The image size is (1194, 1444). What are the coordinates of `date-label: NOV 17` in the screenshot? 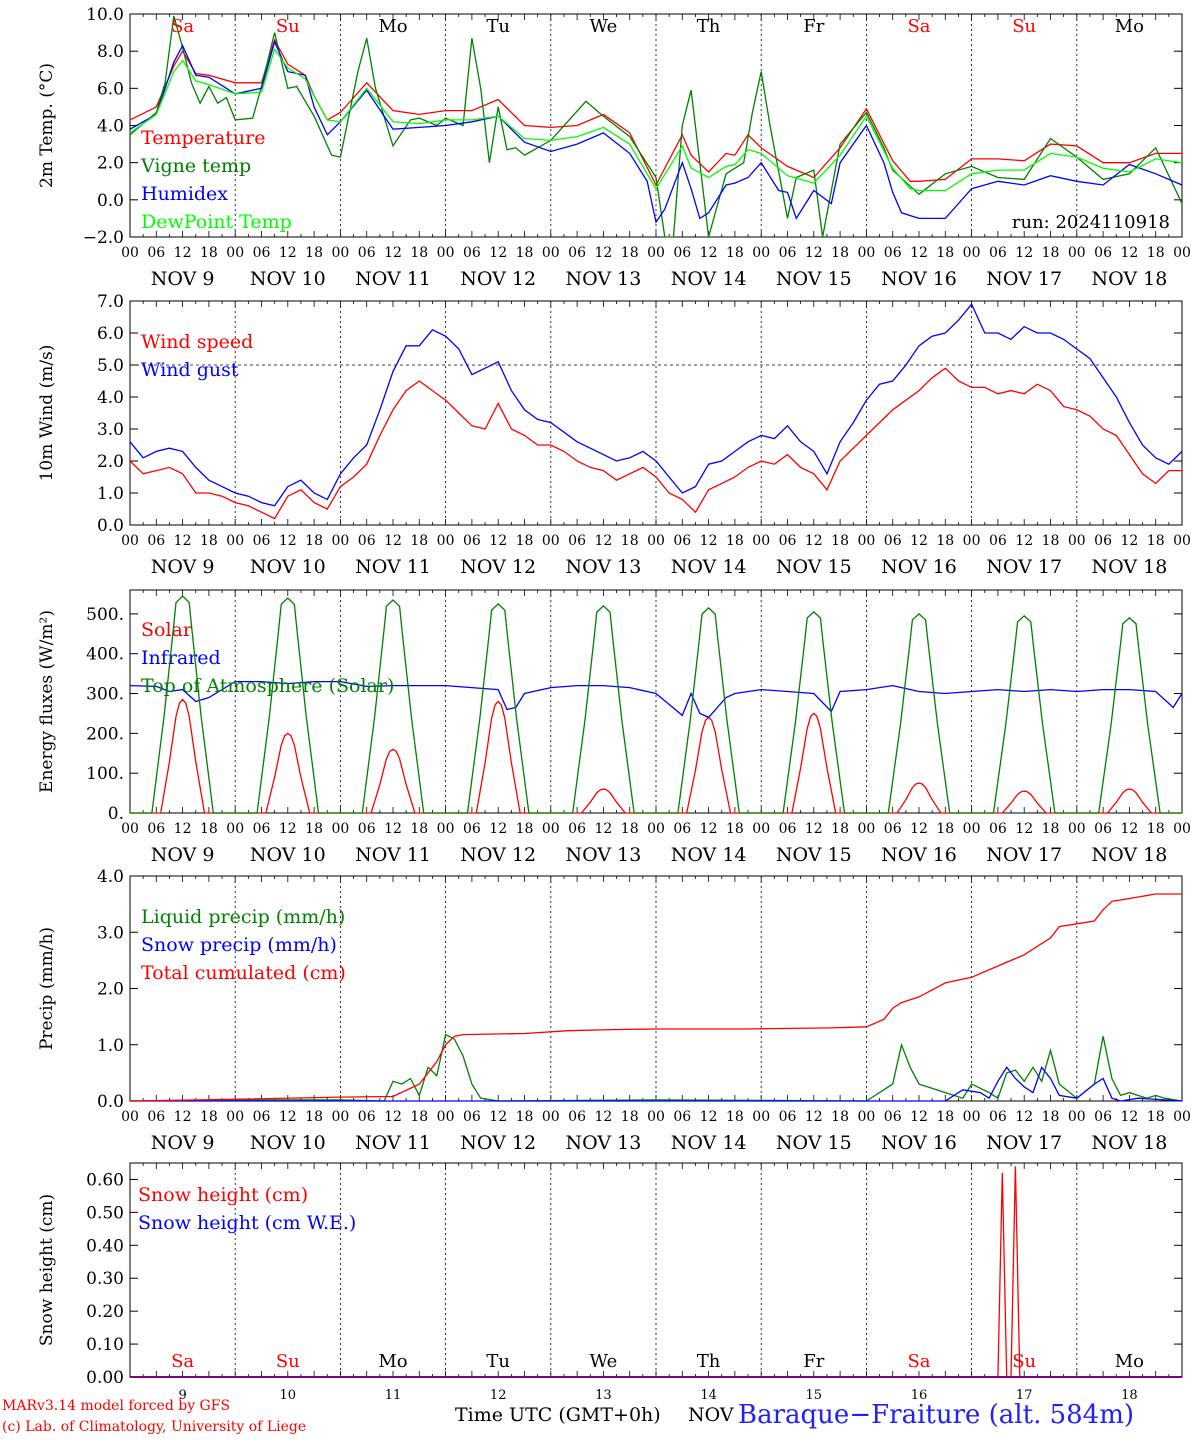 It's located at (1024, 279).